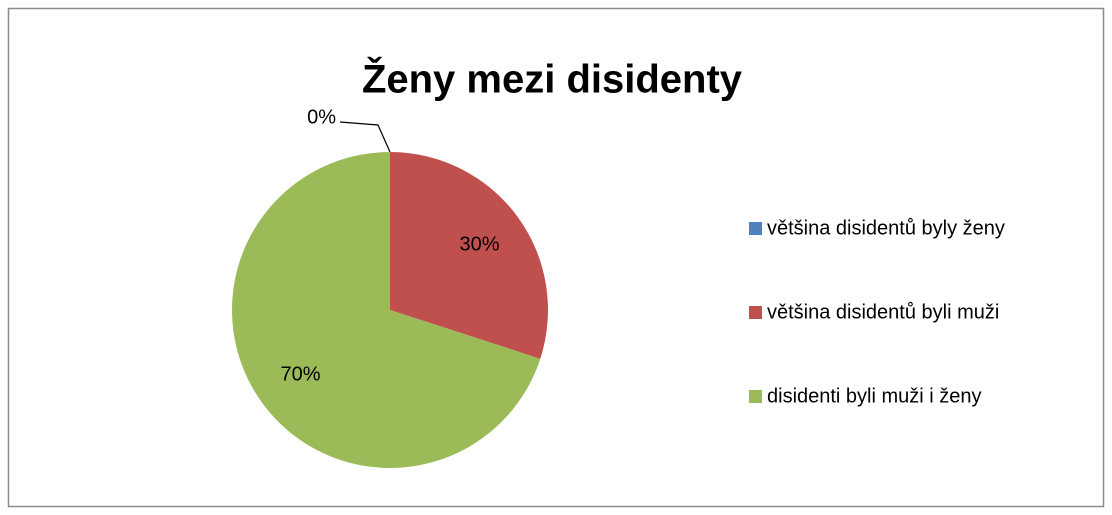 This screenshot has height=515, width=1112. Describe the element at coordinates (552, 79) in the screenshot. I see `chart-title: Ženy mezi disidenty` at that location.